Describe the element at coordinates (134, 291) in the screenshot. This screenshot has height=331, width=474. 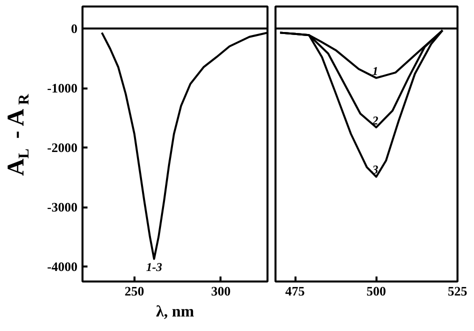
I see `x-tick-label: 250` at that location.